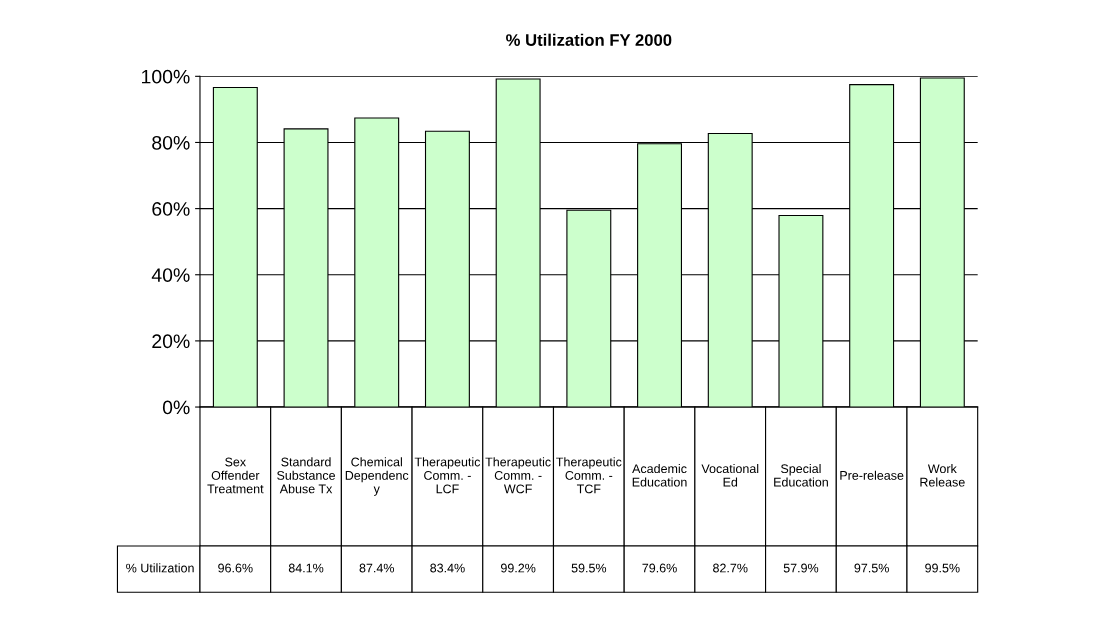 The width and height of the screenshot is (1111, 636). Describe the element at coordinates (171, 209) in the screenshot. I see `y-tick-label: 60%` at that location.